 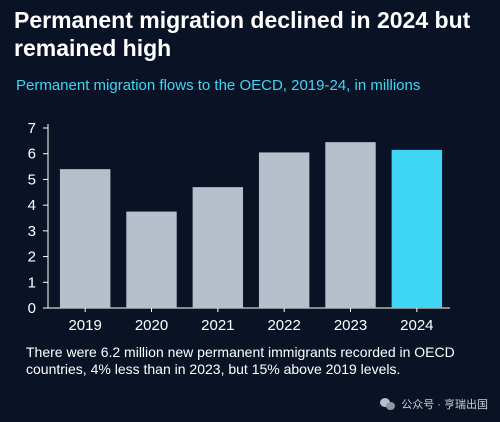 What do you see at coordinates (388, 404) in the screenshot?
I see `wechat-icon` at bounding box center [388, 404].